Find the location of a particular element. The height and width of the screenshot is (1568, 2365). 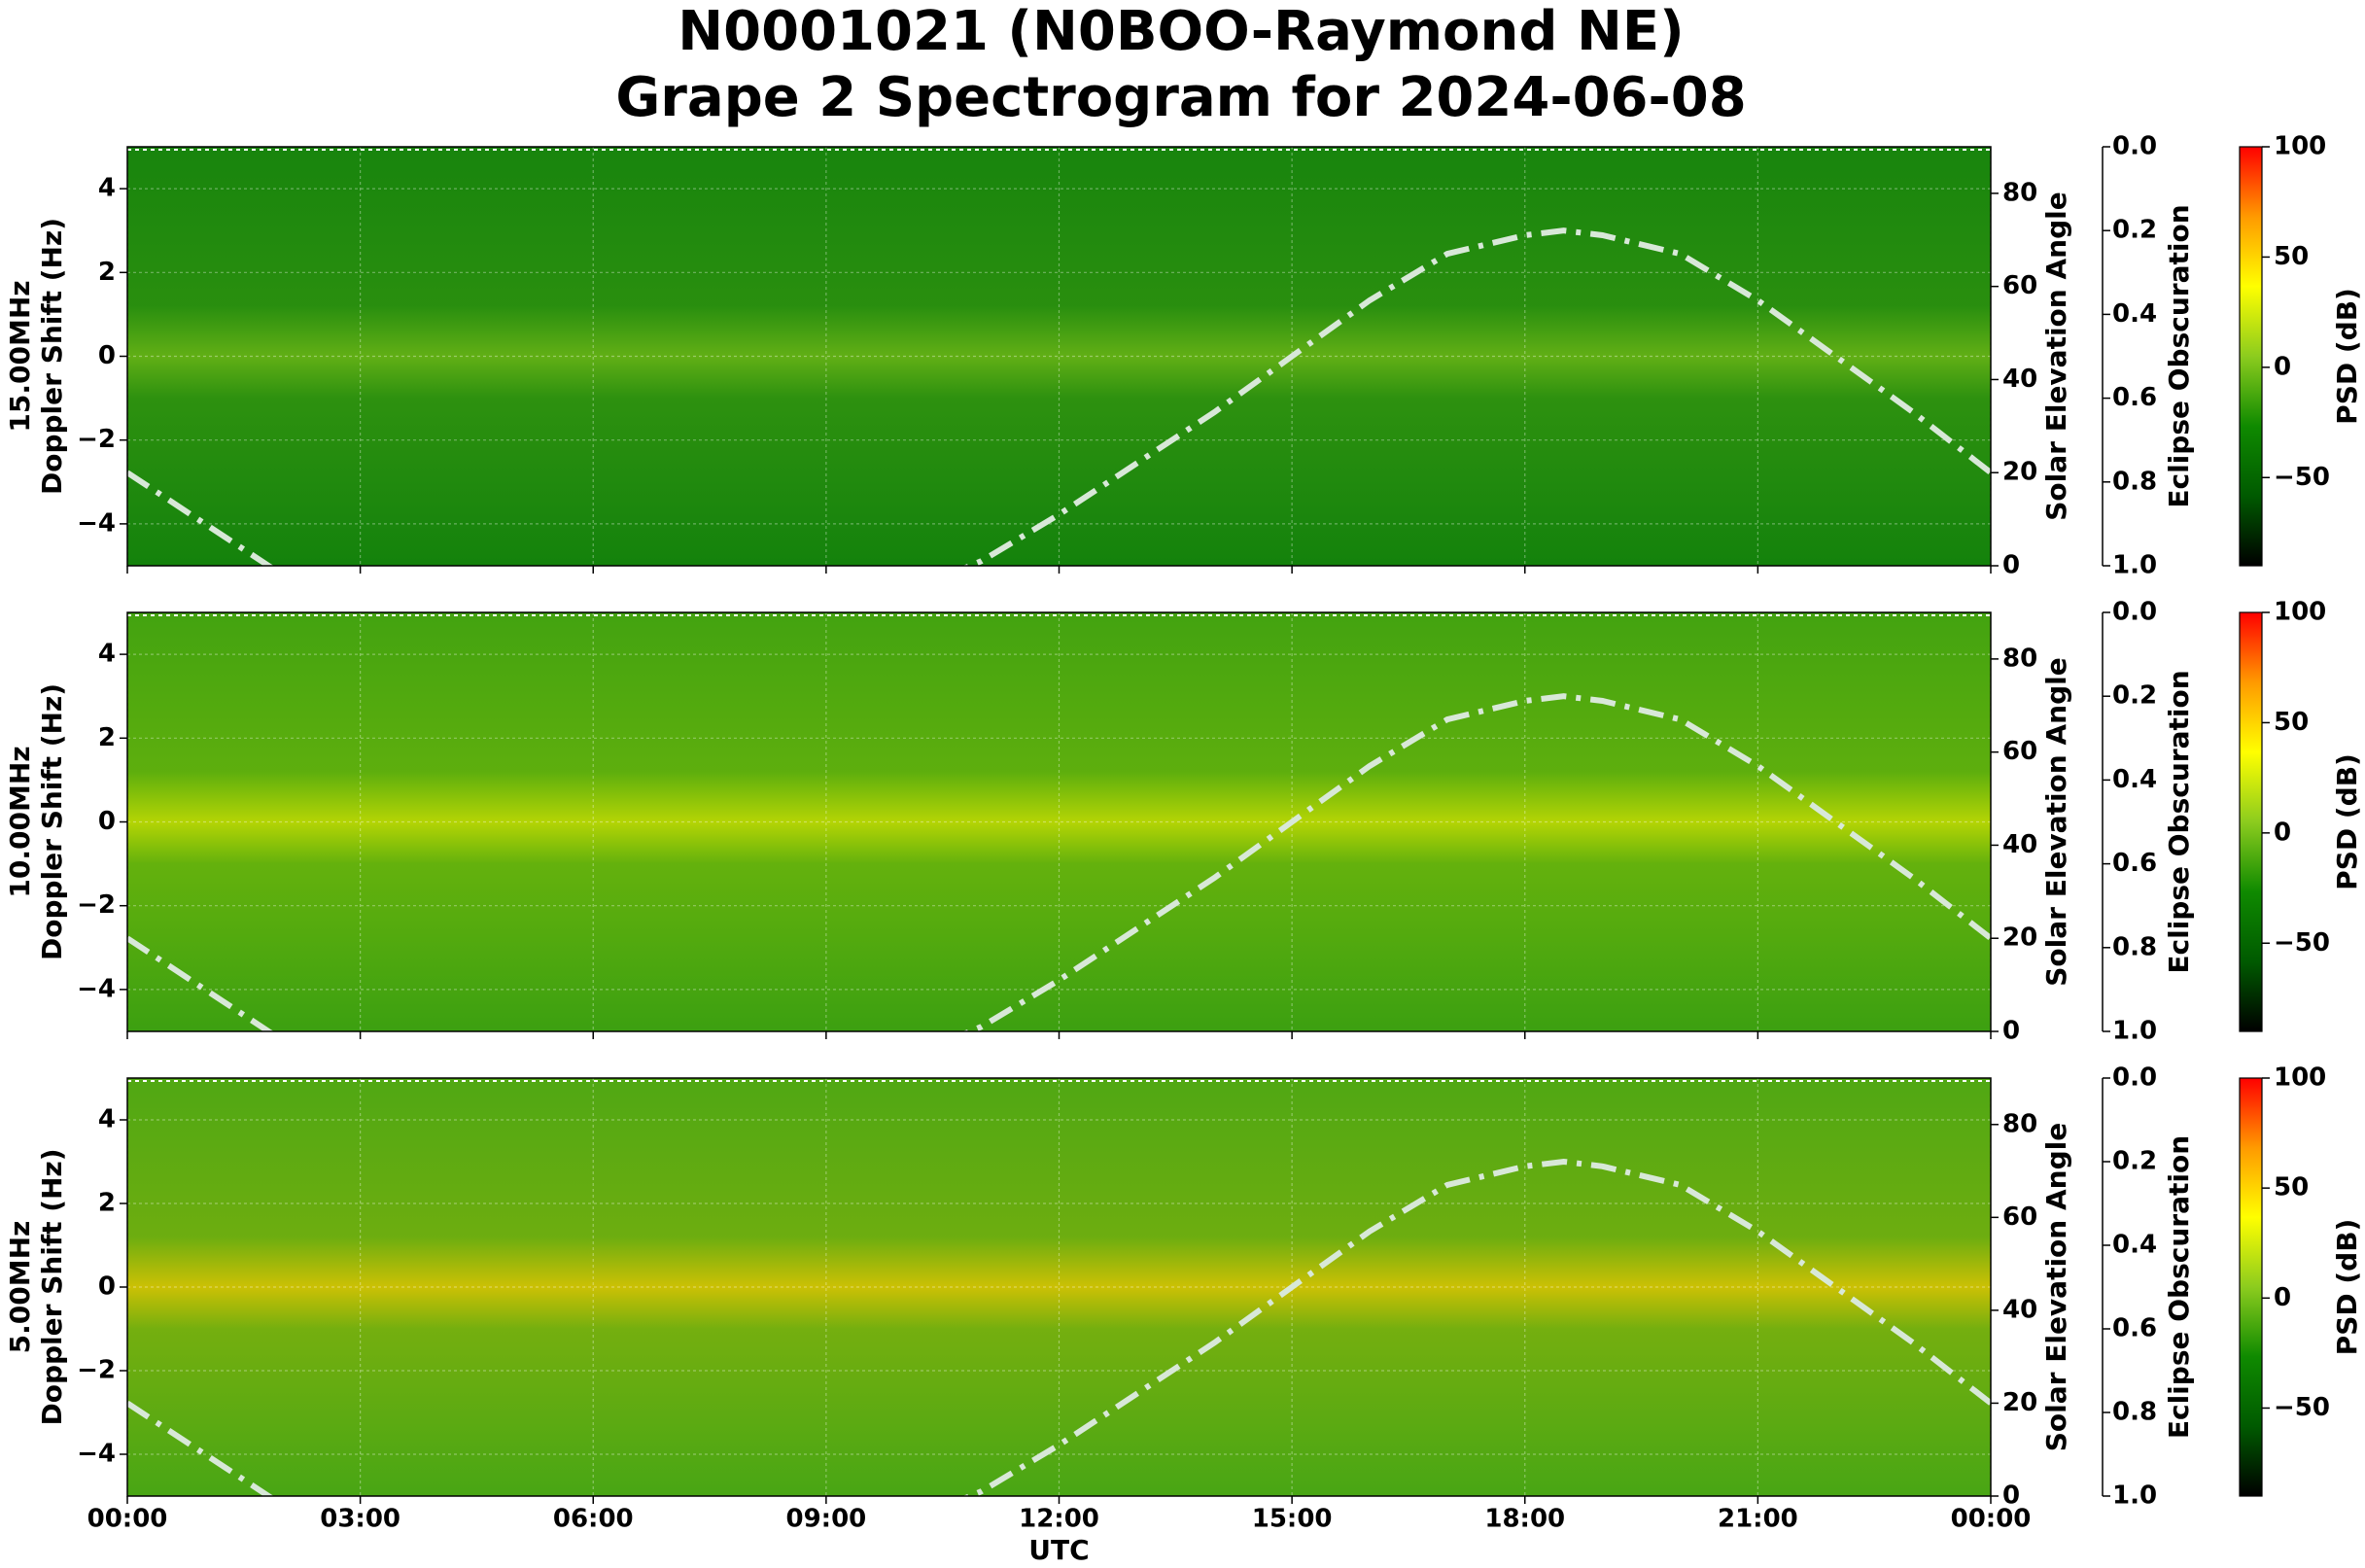

x-tick-label: 03:00 is located at coordinates (360, 1519).